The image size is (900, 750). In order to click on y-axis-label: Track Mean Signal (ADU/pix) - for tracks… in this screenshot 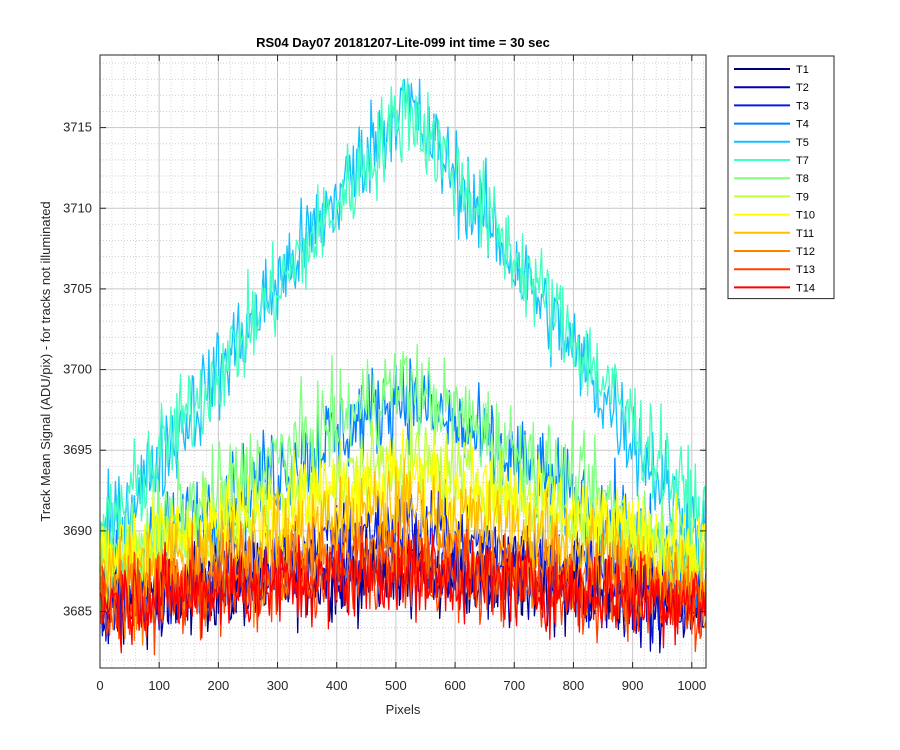, I will do `click(45, 361)`.